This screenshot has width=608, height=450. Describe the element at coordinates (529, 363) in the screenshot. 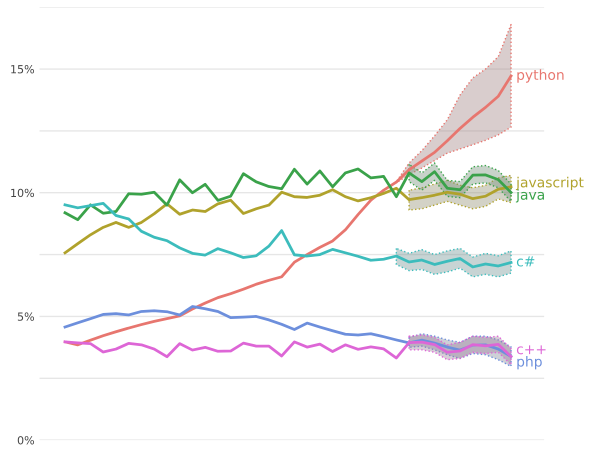

I see `series-label: php` at that location.